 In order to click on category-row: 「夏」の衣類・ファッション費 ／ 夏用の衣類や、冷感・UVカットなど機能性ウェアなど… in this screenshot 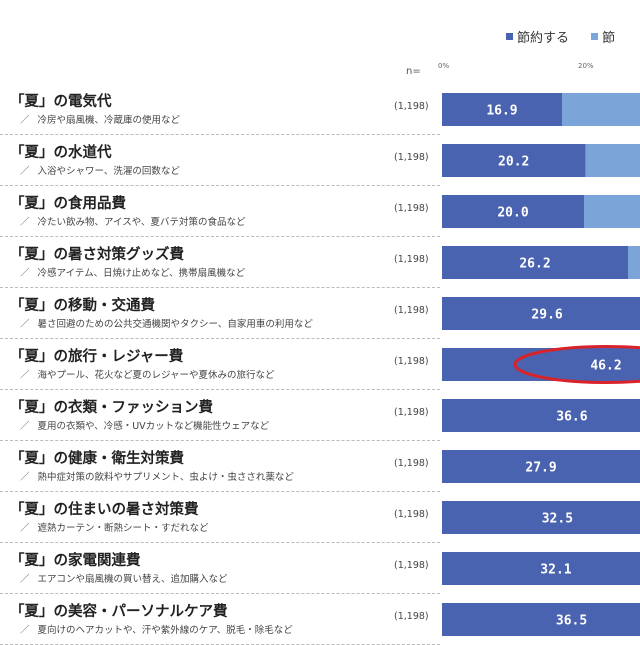, I will do `click(320, 415)`.